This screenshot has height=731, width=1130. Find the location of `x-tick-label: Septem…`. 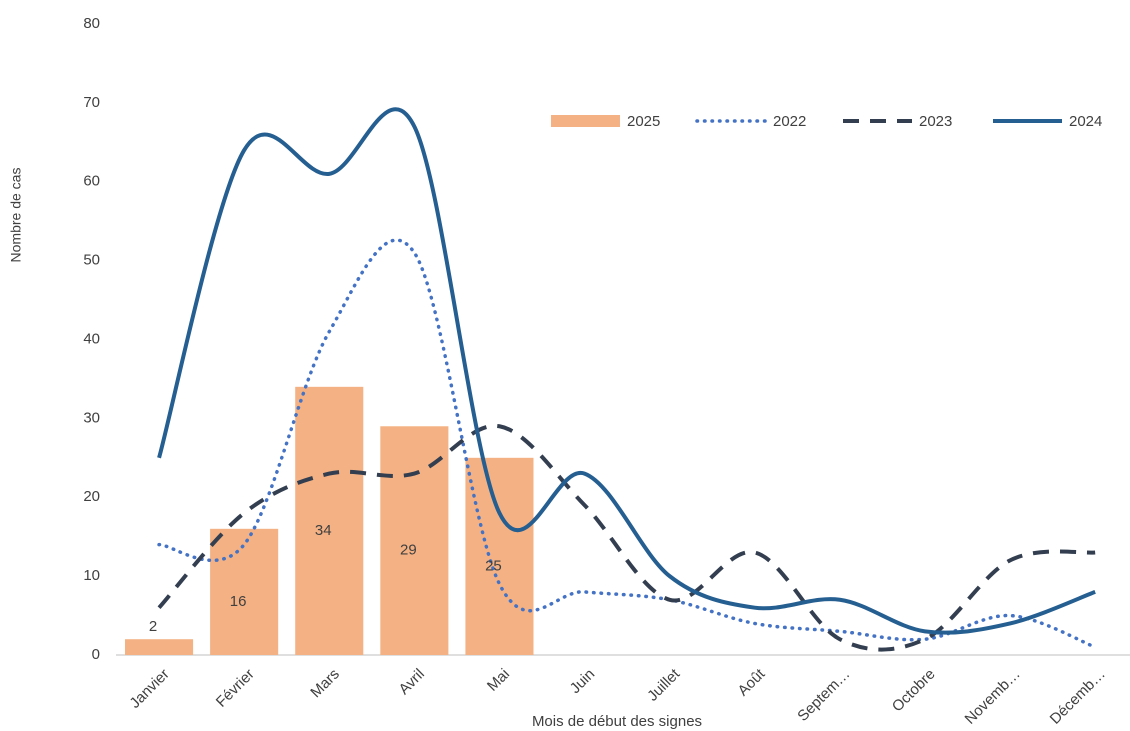

x-tick-label: Septem… is located at coordinates (823, 695).